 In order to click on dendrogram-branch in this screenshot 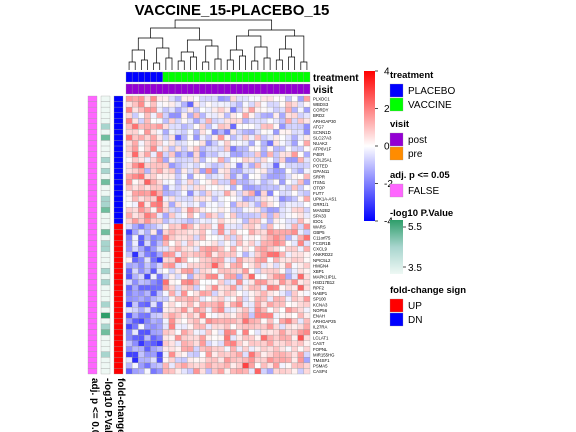, I will do `click(212, 53)`.